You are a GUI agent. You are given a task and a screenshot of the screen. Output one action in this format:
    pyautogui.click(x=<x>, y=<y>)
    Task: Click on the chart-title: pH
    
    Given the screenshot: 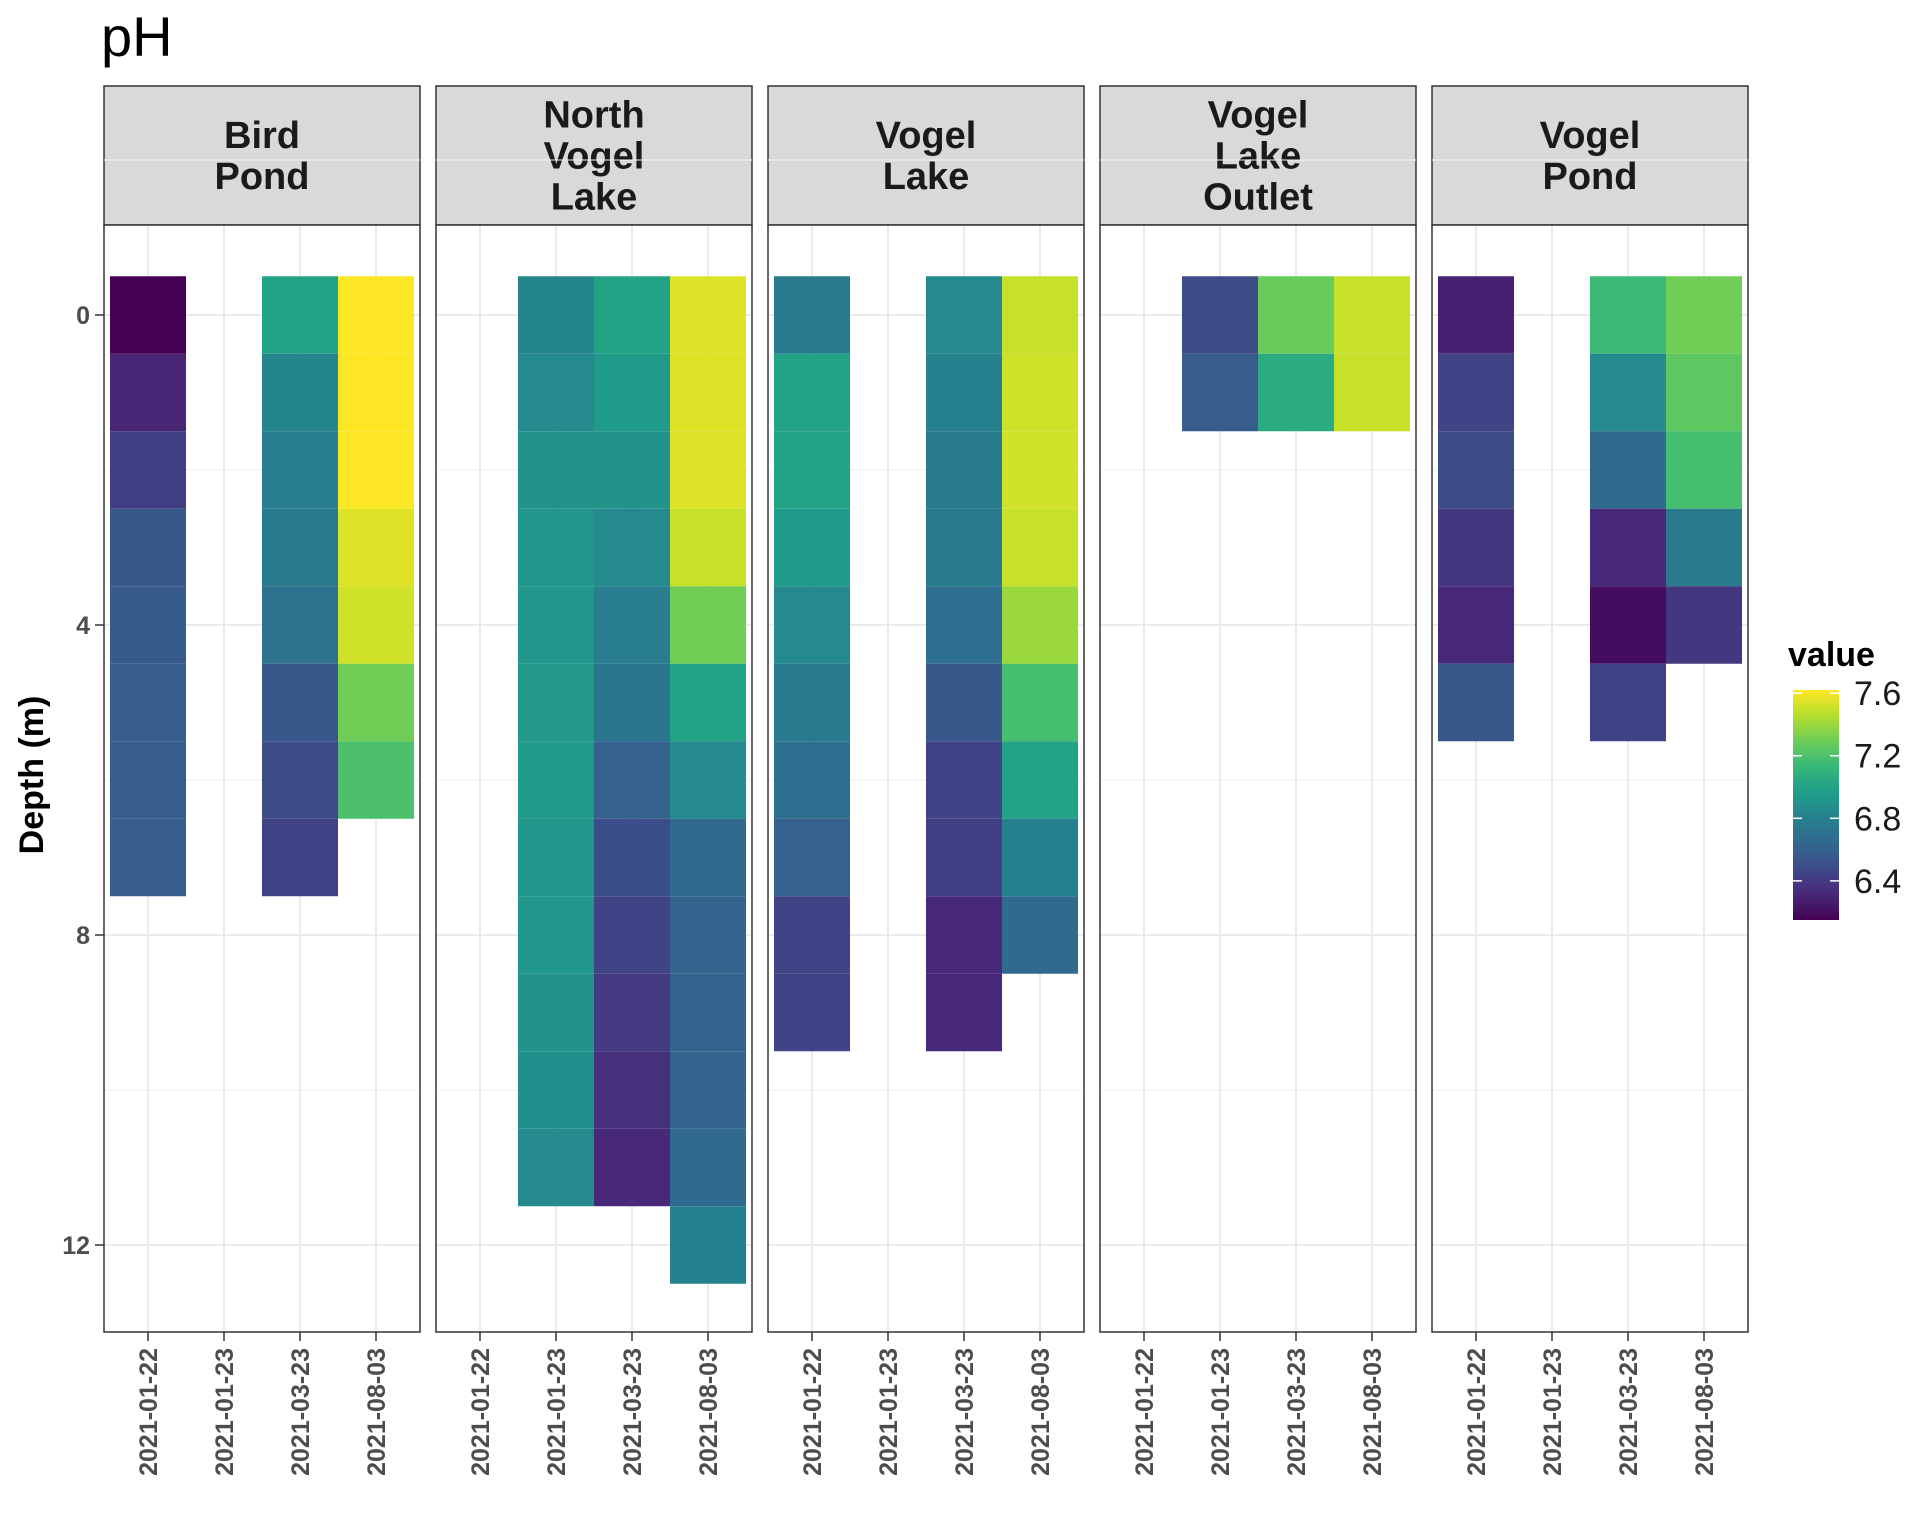 What is the action you would take?
    pyautogui.click(x=137, y=36)
    